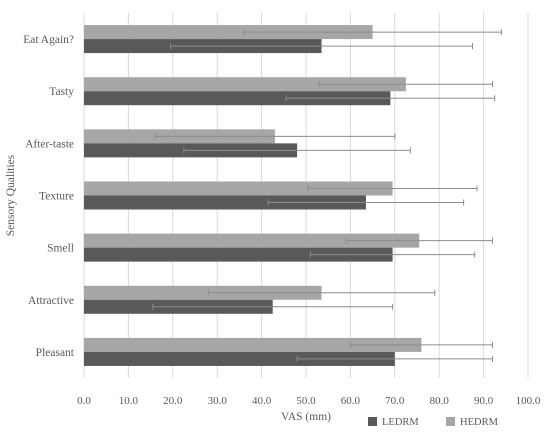  Describe the element at coordinates (262, 401) in the screenshot. I see `x-tick-label: 40.0` at that location.